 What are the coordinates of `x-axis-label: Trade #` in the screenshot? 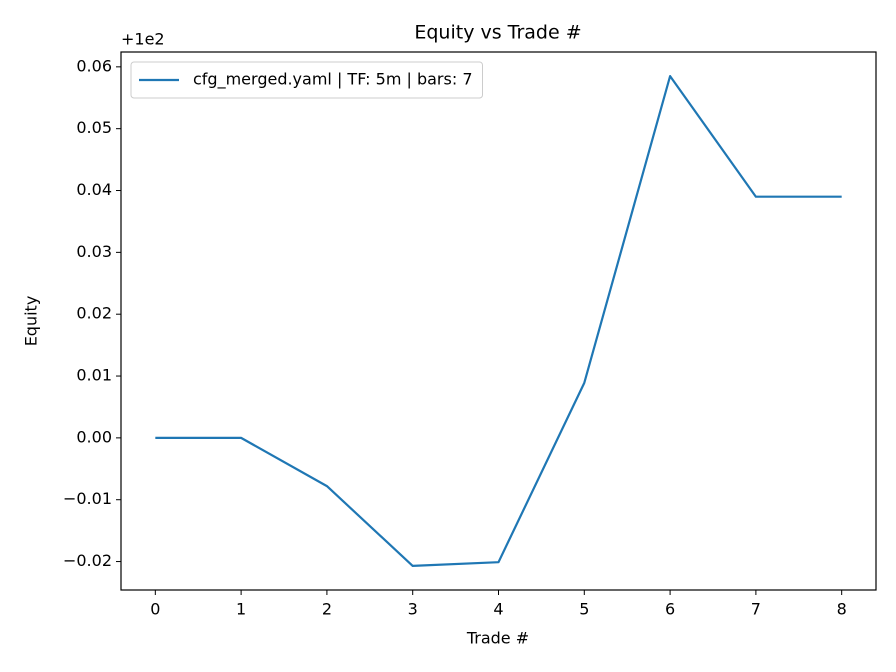 It's located at (497, 638).